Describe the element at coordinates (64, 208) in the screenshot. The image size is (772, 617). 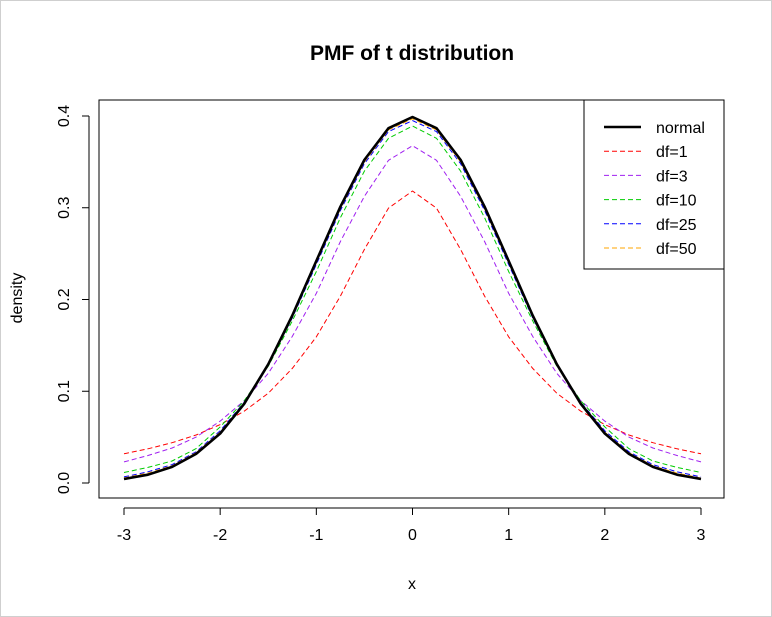
I see `y-tick-label: 0.3` at that location.